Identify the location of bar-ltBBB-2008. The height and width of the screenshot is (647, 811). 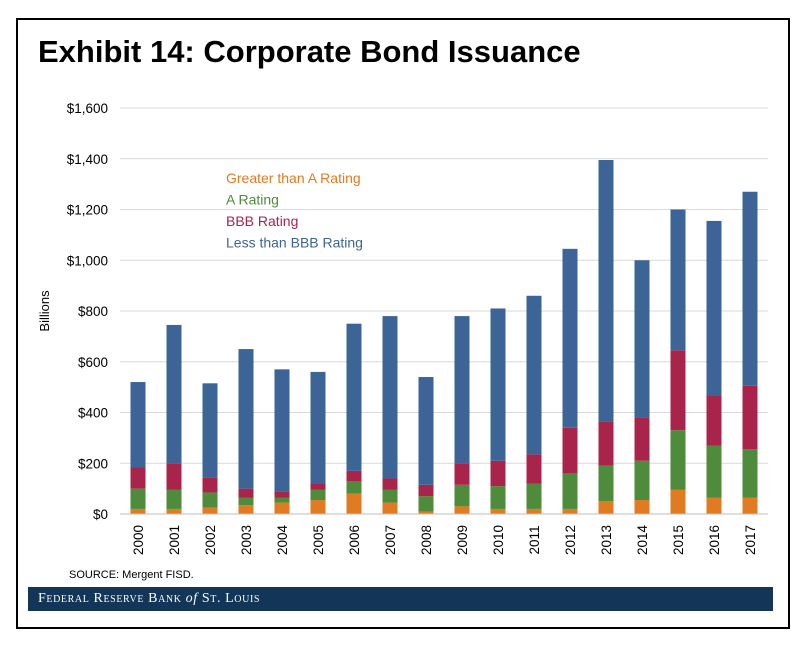
(426, 430).